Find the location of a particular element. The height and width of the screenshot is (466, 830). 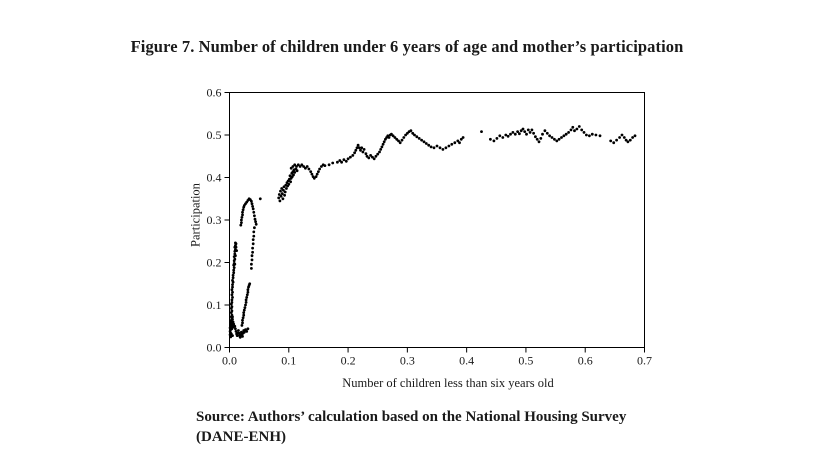

x-tick-label: 0.0 is located at coordinates (229, 361).